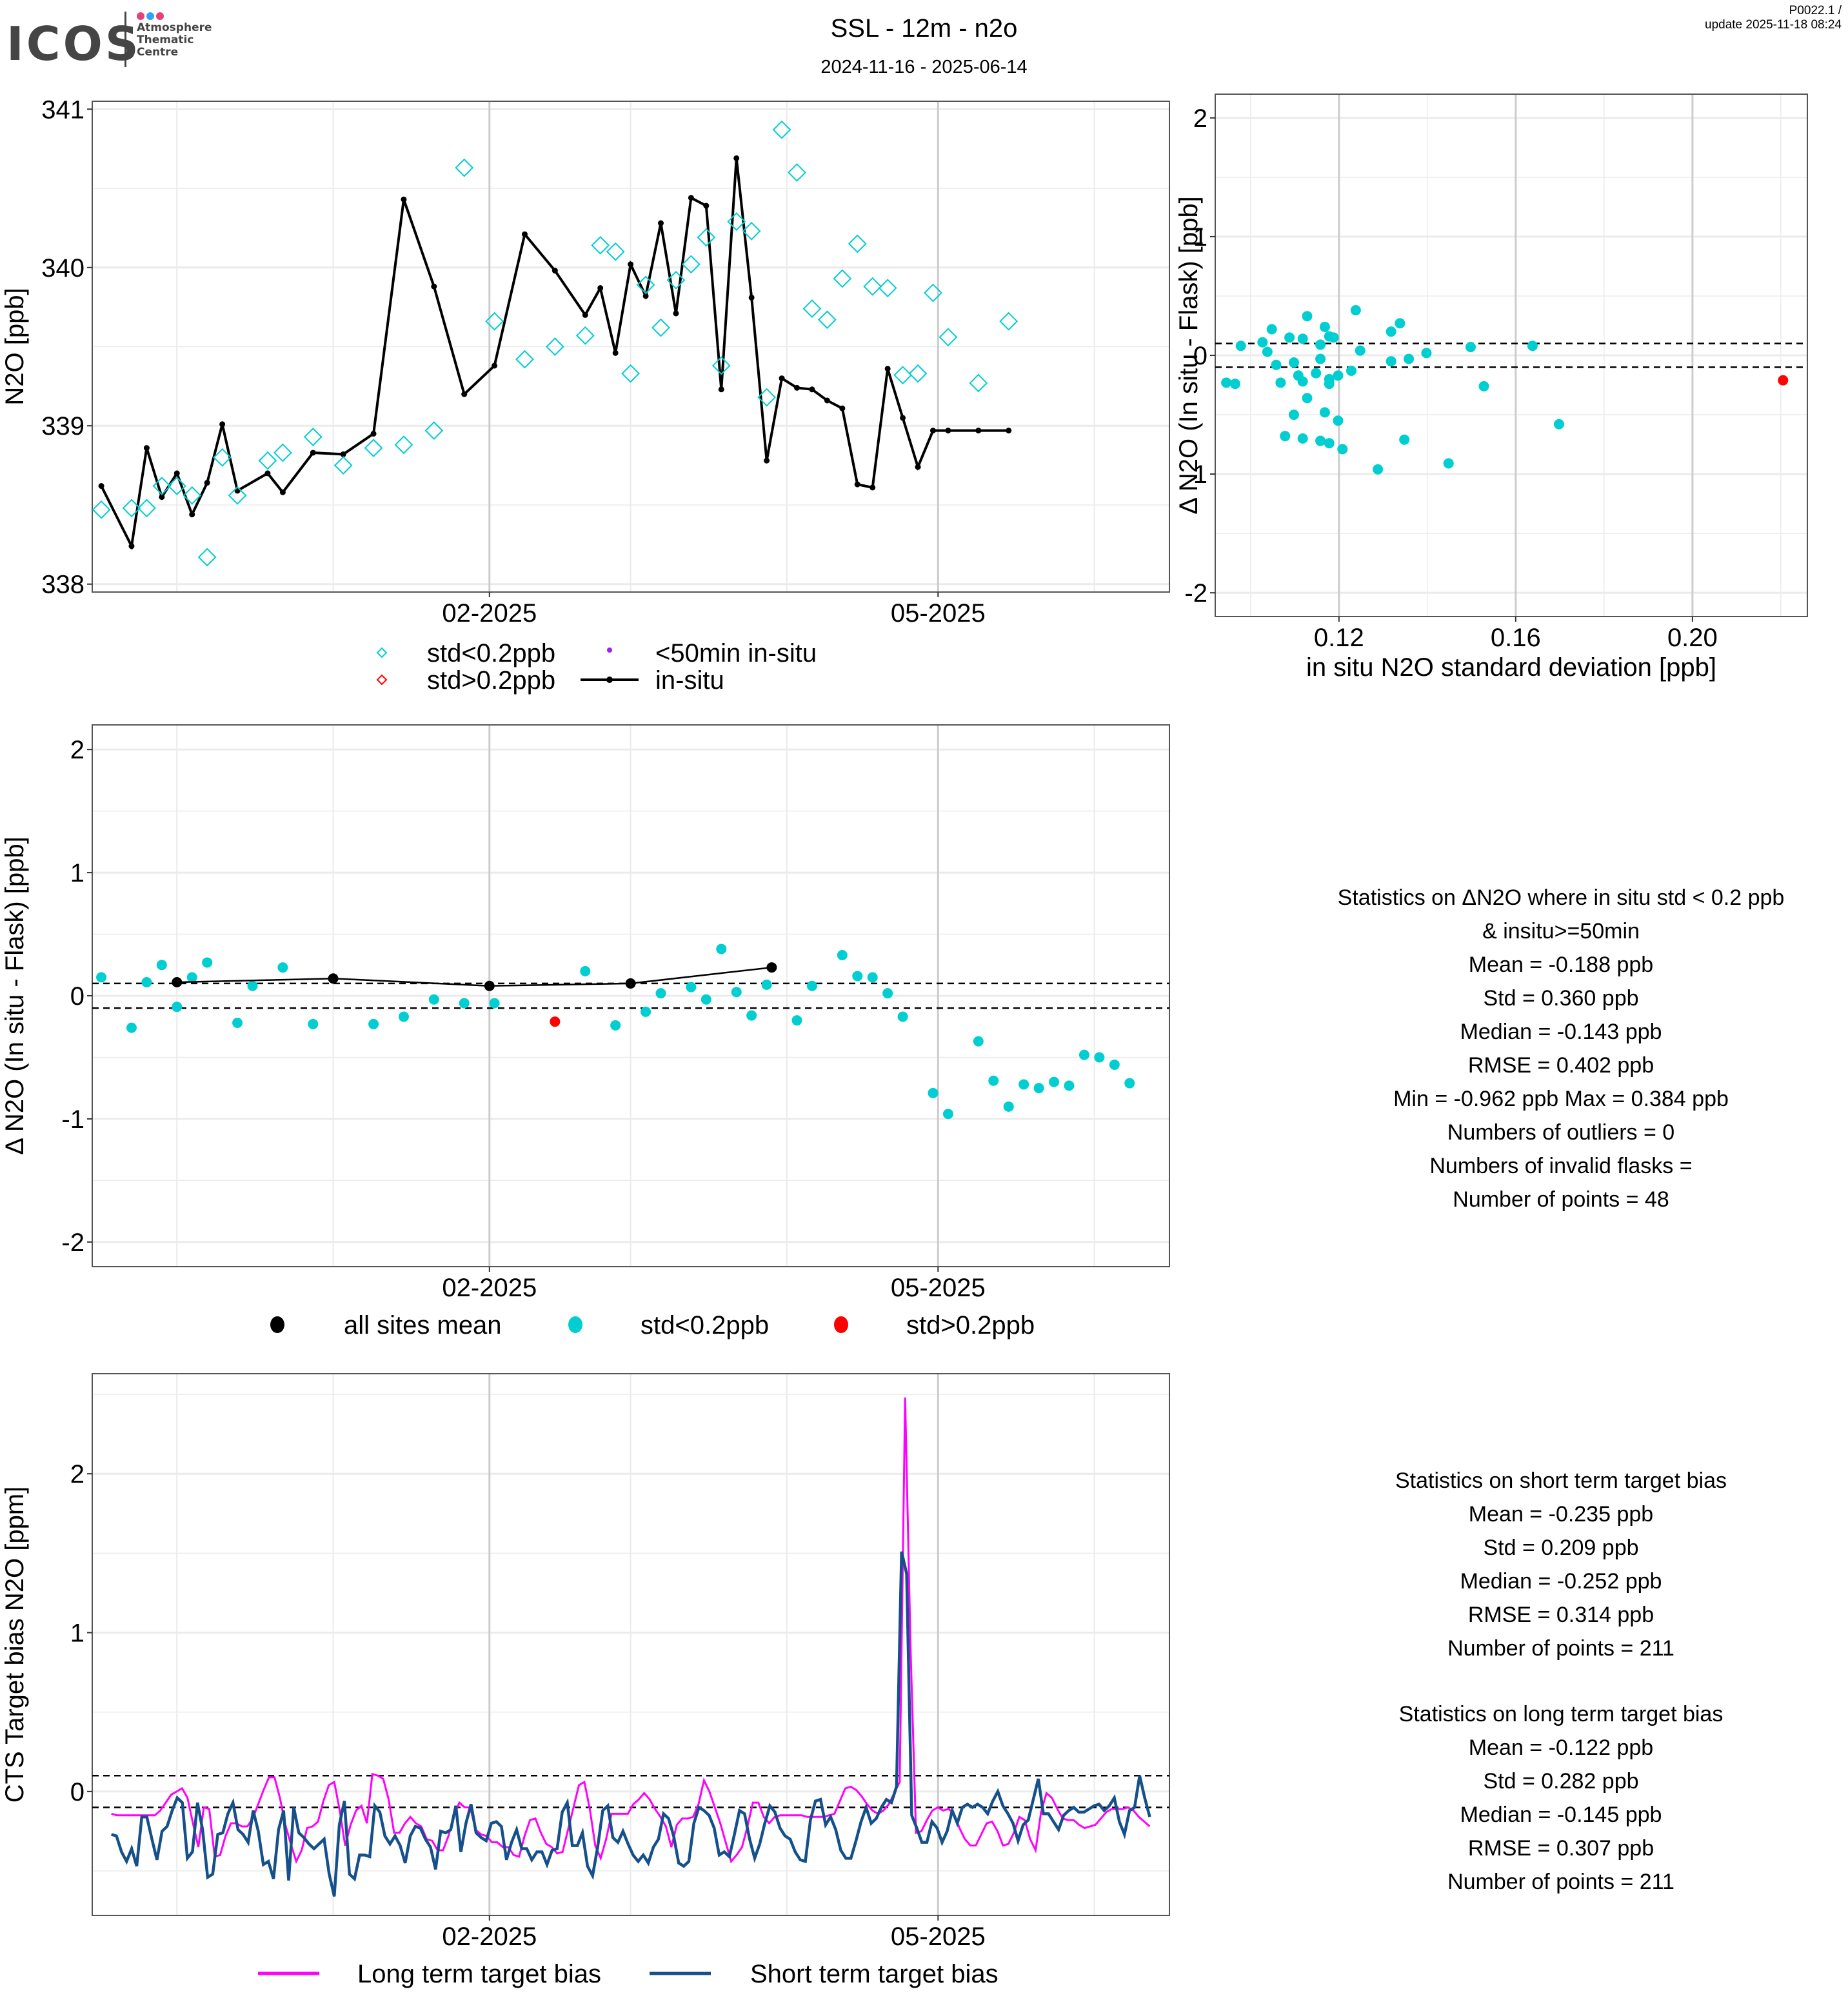  Describe the element at coordinates (1692, 638) in the screenshot. I see `x-tick-label: 0.20` at that location.